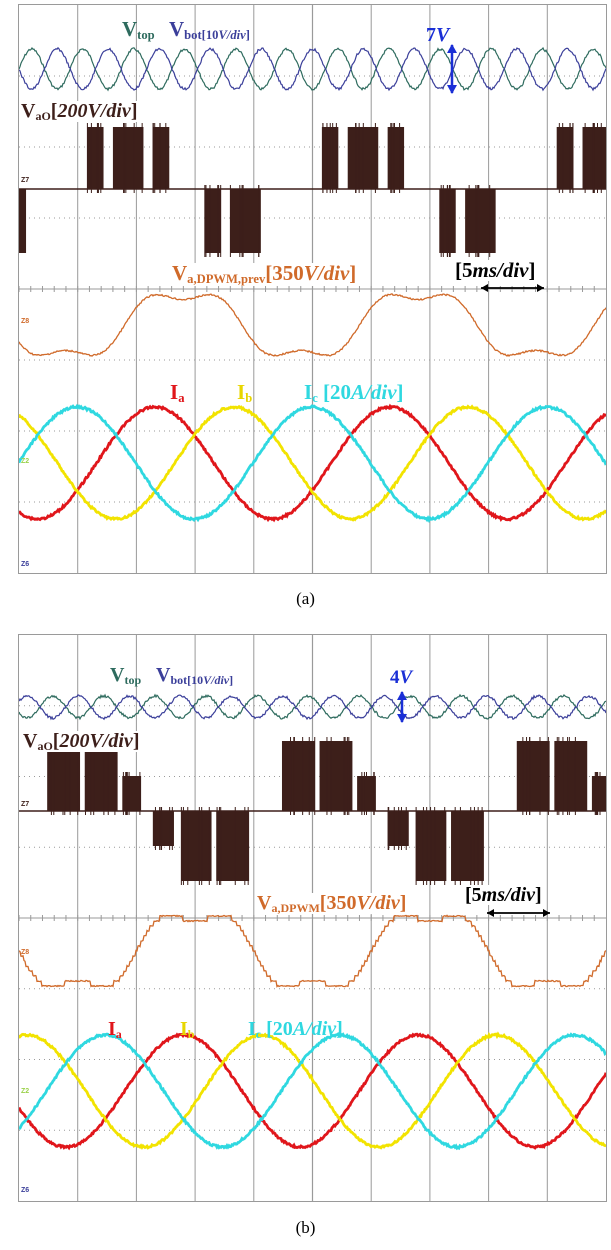 The width and height of the screenshot is (611, 1250). I want to click on label-ripple: 4V, so click(401, 677).